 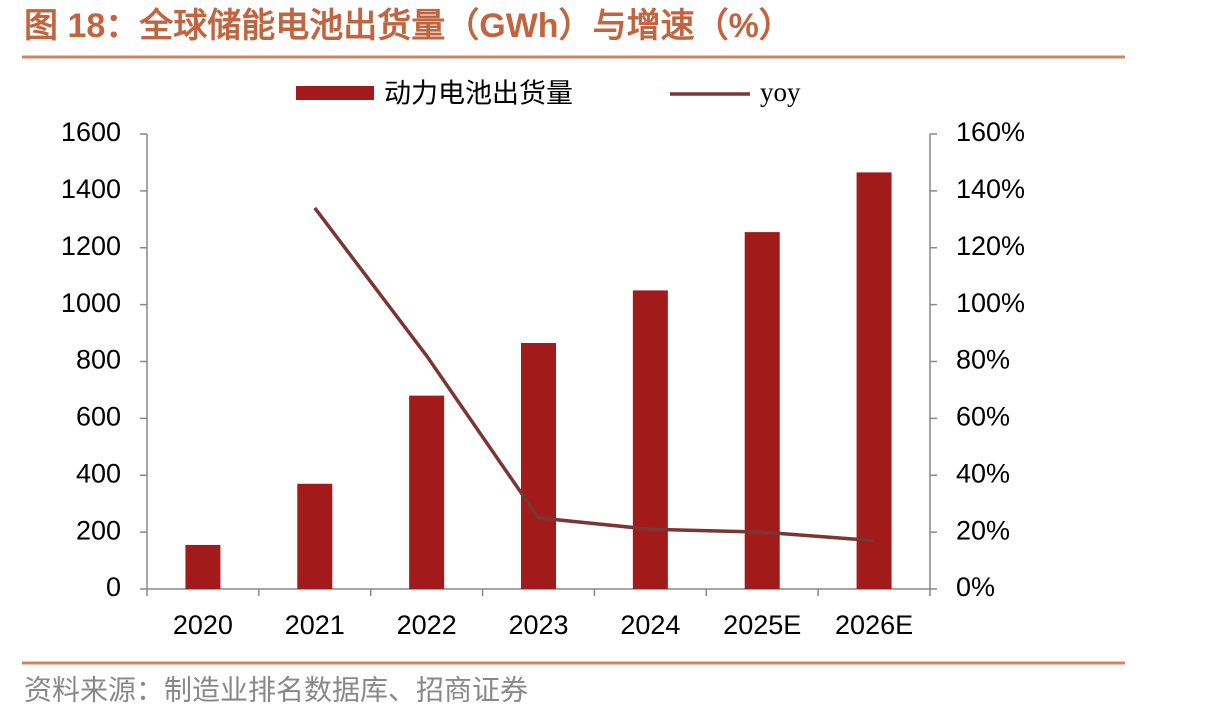 What do you see at coordinates (91, 303) in the screenshot?
I see `y-tick-label: 1000` at bounding box center [91, 303].